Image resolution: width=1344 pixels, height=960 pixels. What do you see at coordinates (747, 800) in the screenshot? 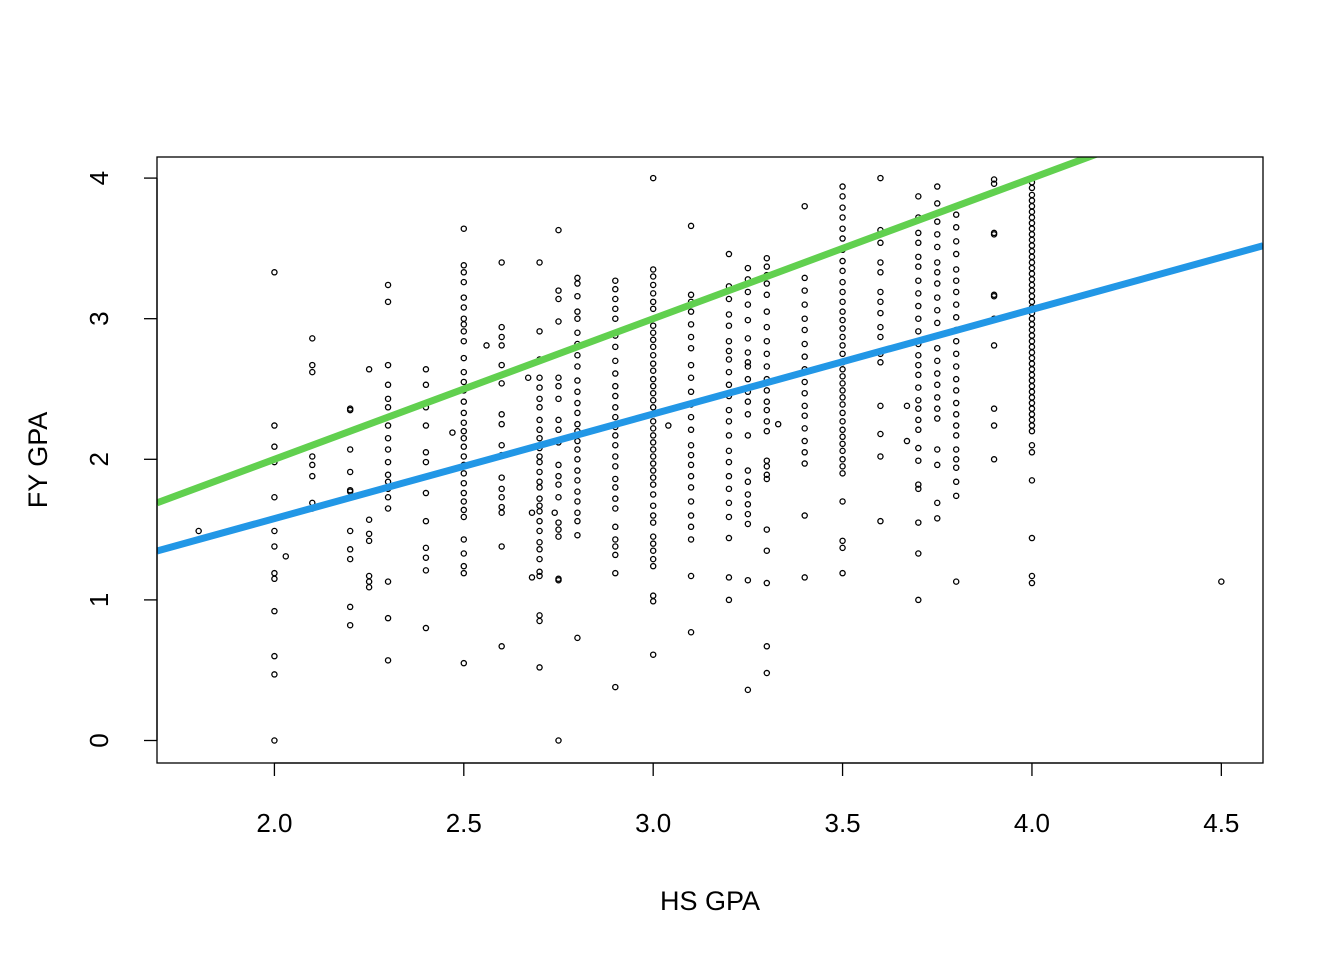
I see `x-axis: 2.0 2.5 3.0 3.5 4.0 4.5` at bounding box center [747, 800].